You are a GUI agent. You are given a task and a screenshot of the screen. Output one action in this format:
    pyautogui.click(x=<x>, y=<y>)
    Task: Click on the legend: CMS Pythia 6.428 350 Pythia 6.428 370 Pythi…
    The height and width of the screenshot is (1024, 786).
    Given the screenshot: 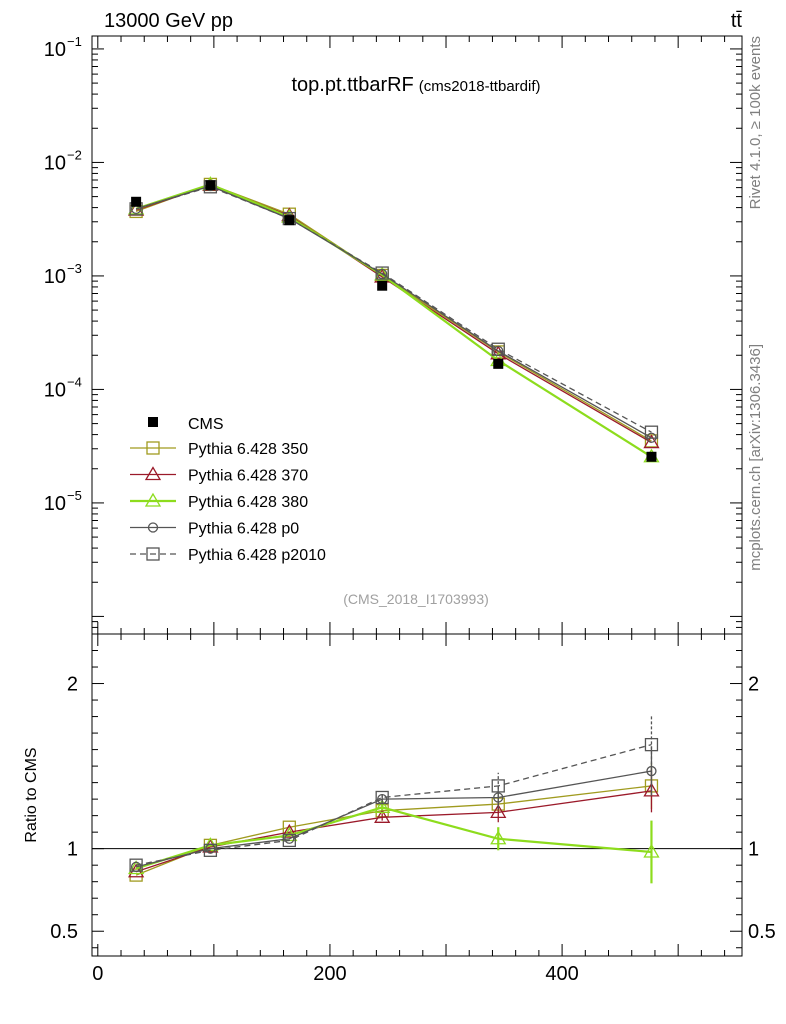 What is the action you would take?
    pyautogui.click(x=228, y=490)
    